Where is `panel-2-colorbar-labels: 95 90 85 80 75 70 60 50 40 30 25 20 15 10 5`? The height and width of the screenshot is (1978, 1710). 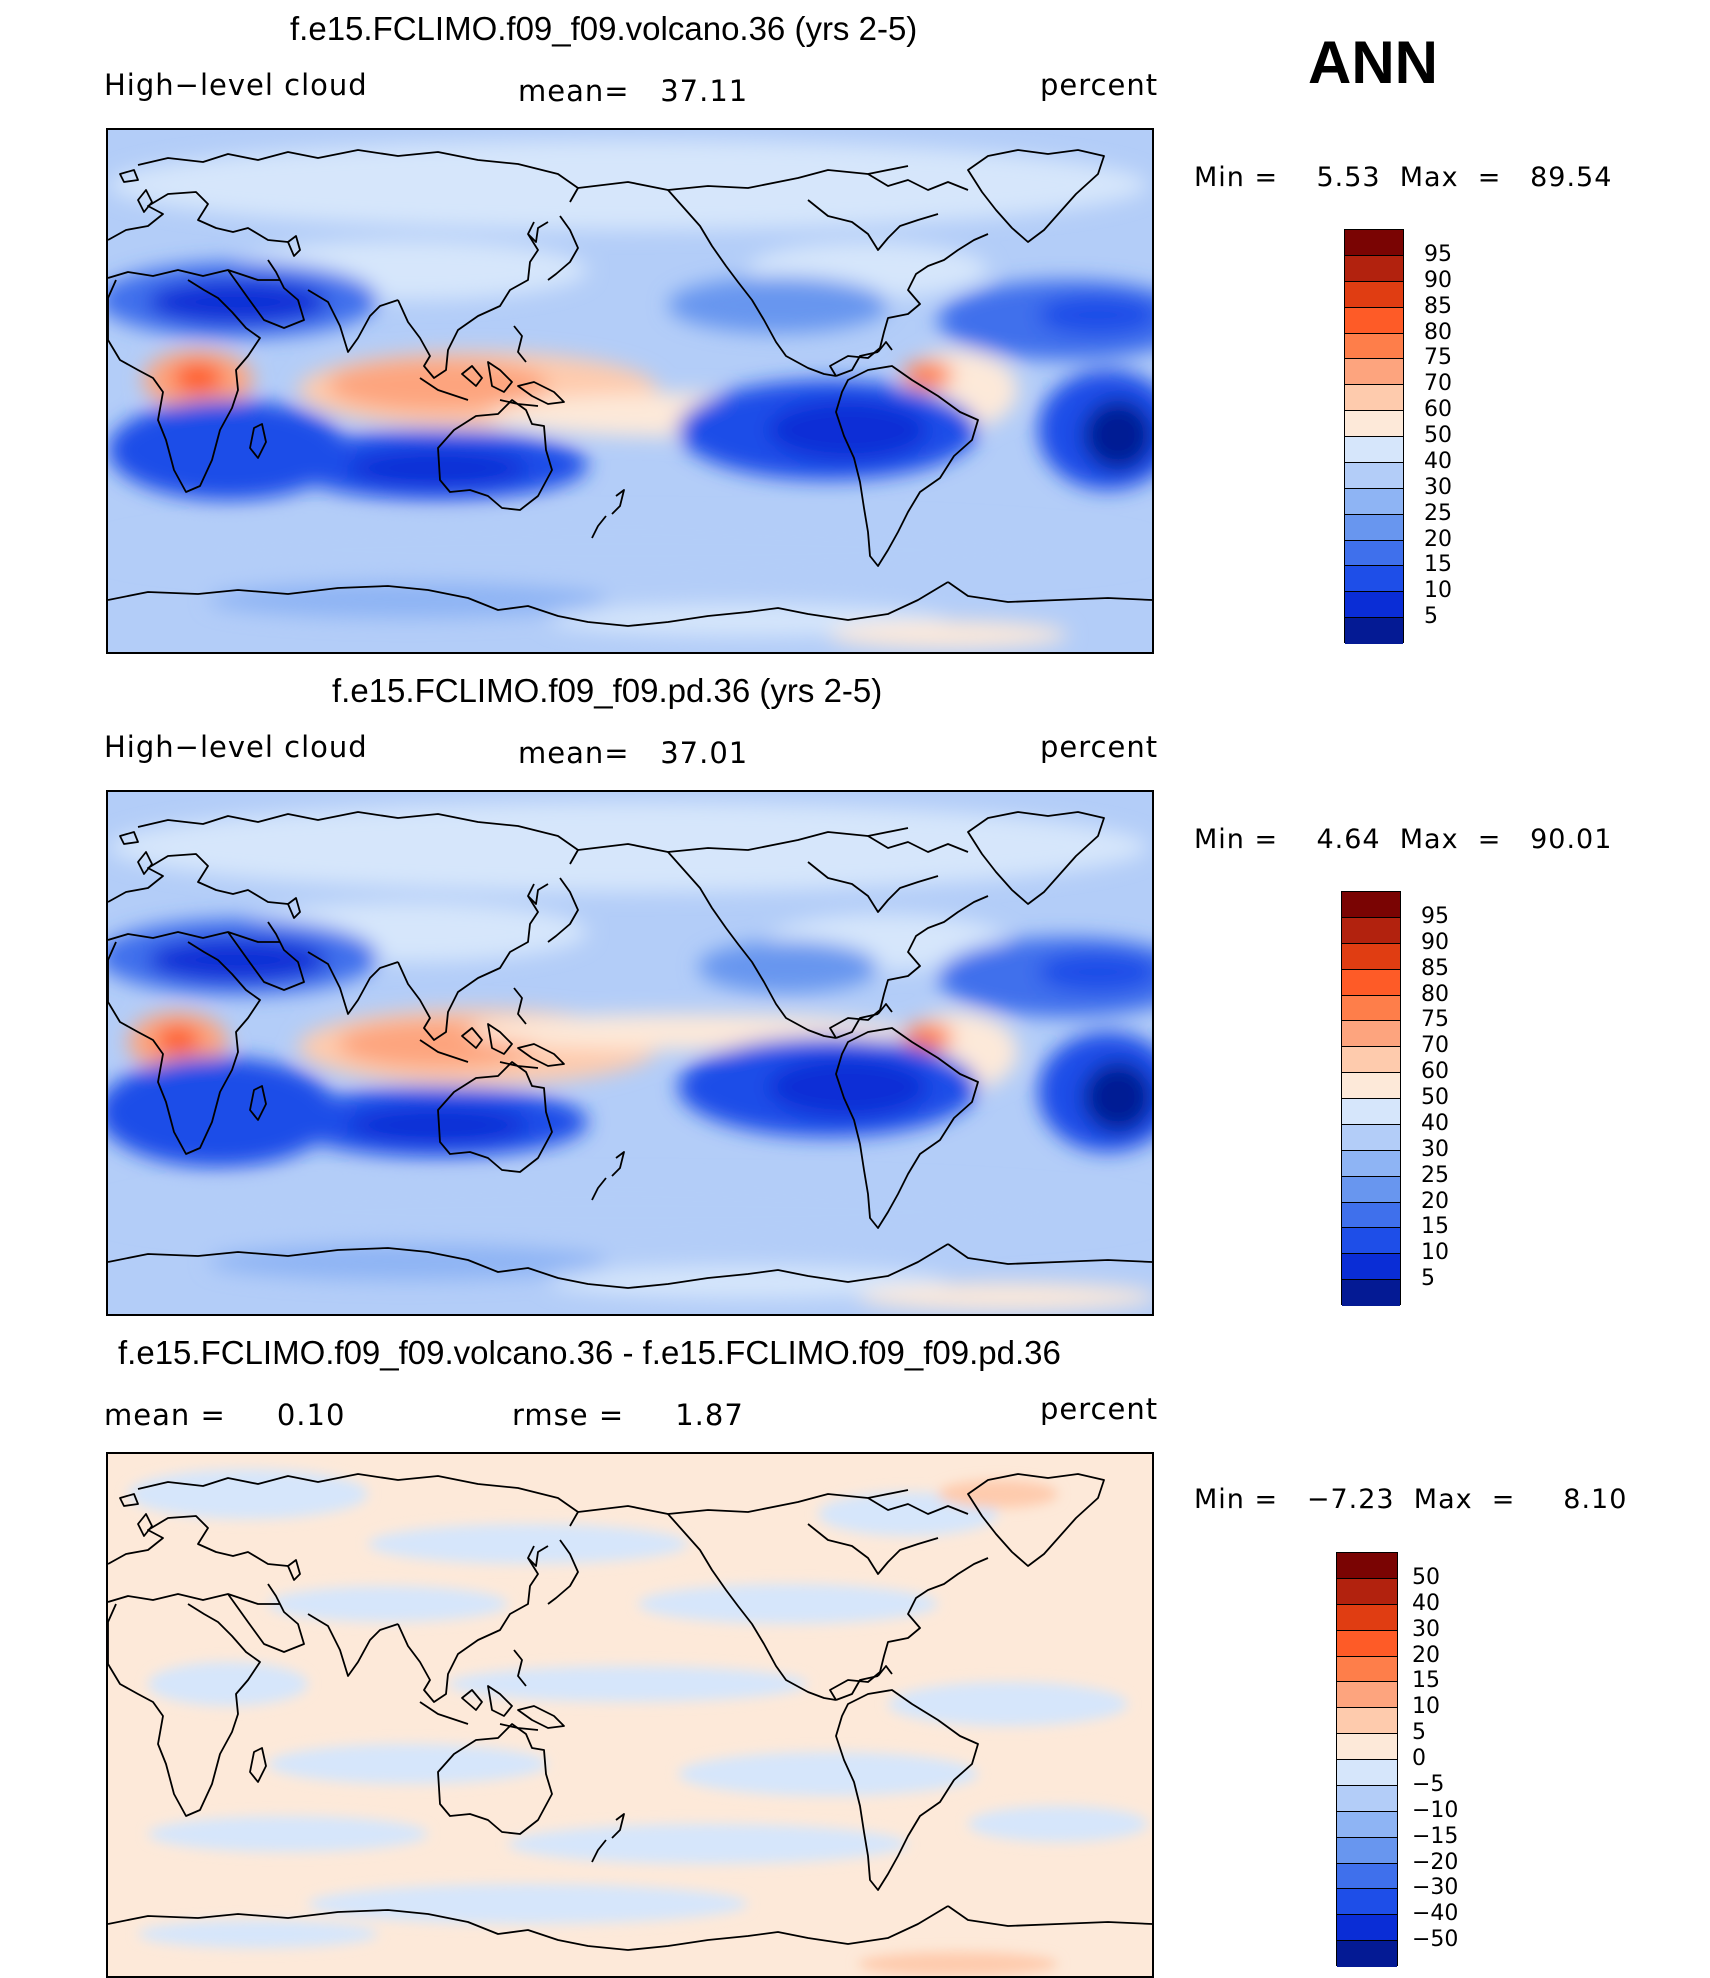
panel-2-colorbar-labels: 95 90 85 80 75 70 60 50 40 30 25 20 15 10 5 is located at coordinates (1451, 1098).